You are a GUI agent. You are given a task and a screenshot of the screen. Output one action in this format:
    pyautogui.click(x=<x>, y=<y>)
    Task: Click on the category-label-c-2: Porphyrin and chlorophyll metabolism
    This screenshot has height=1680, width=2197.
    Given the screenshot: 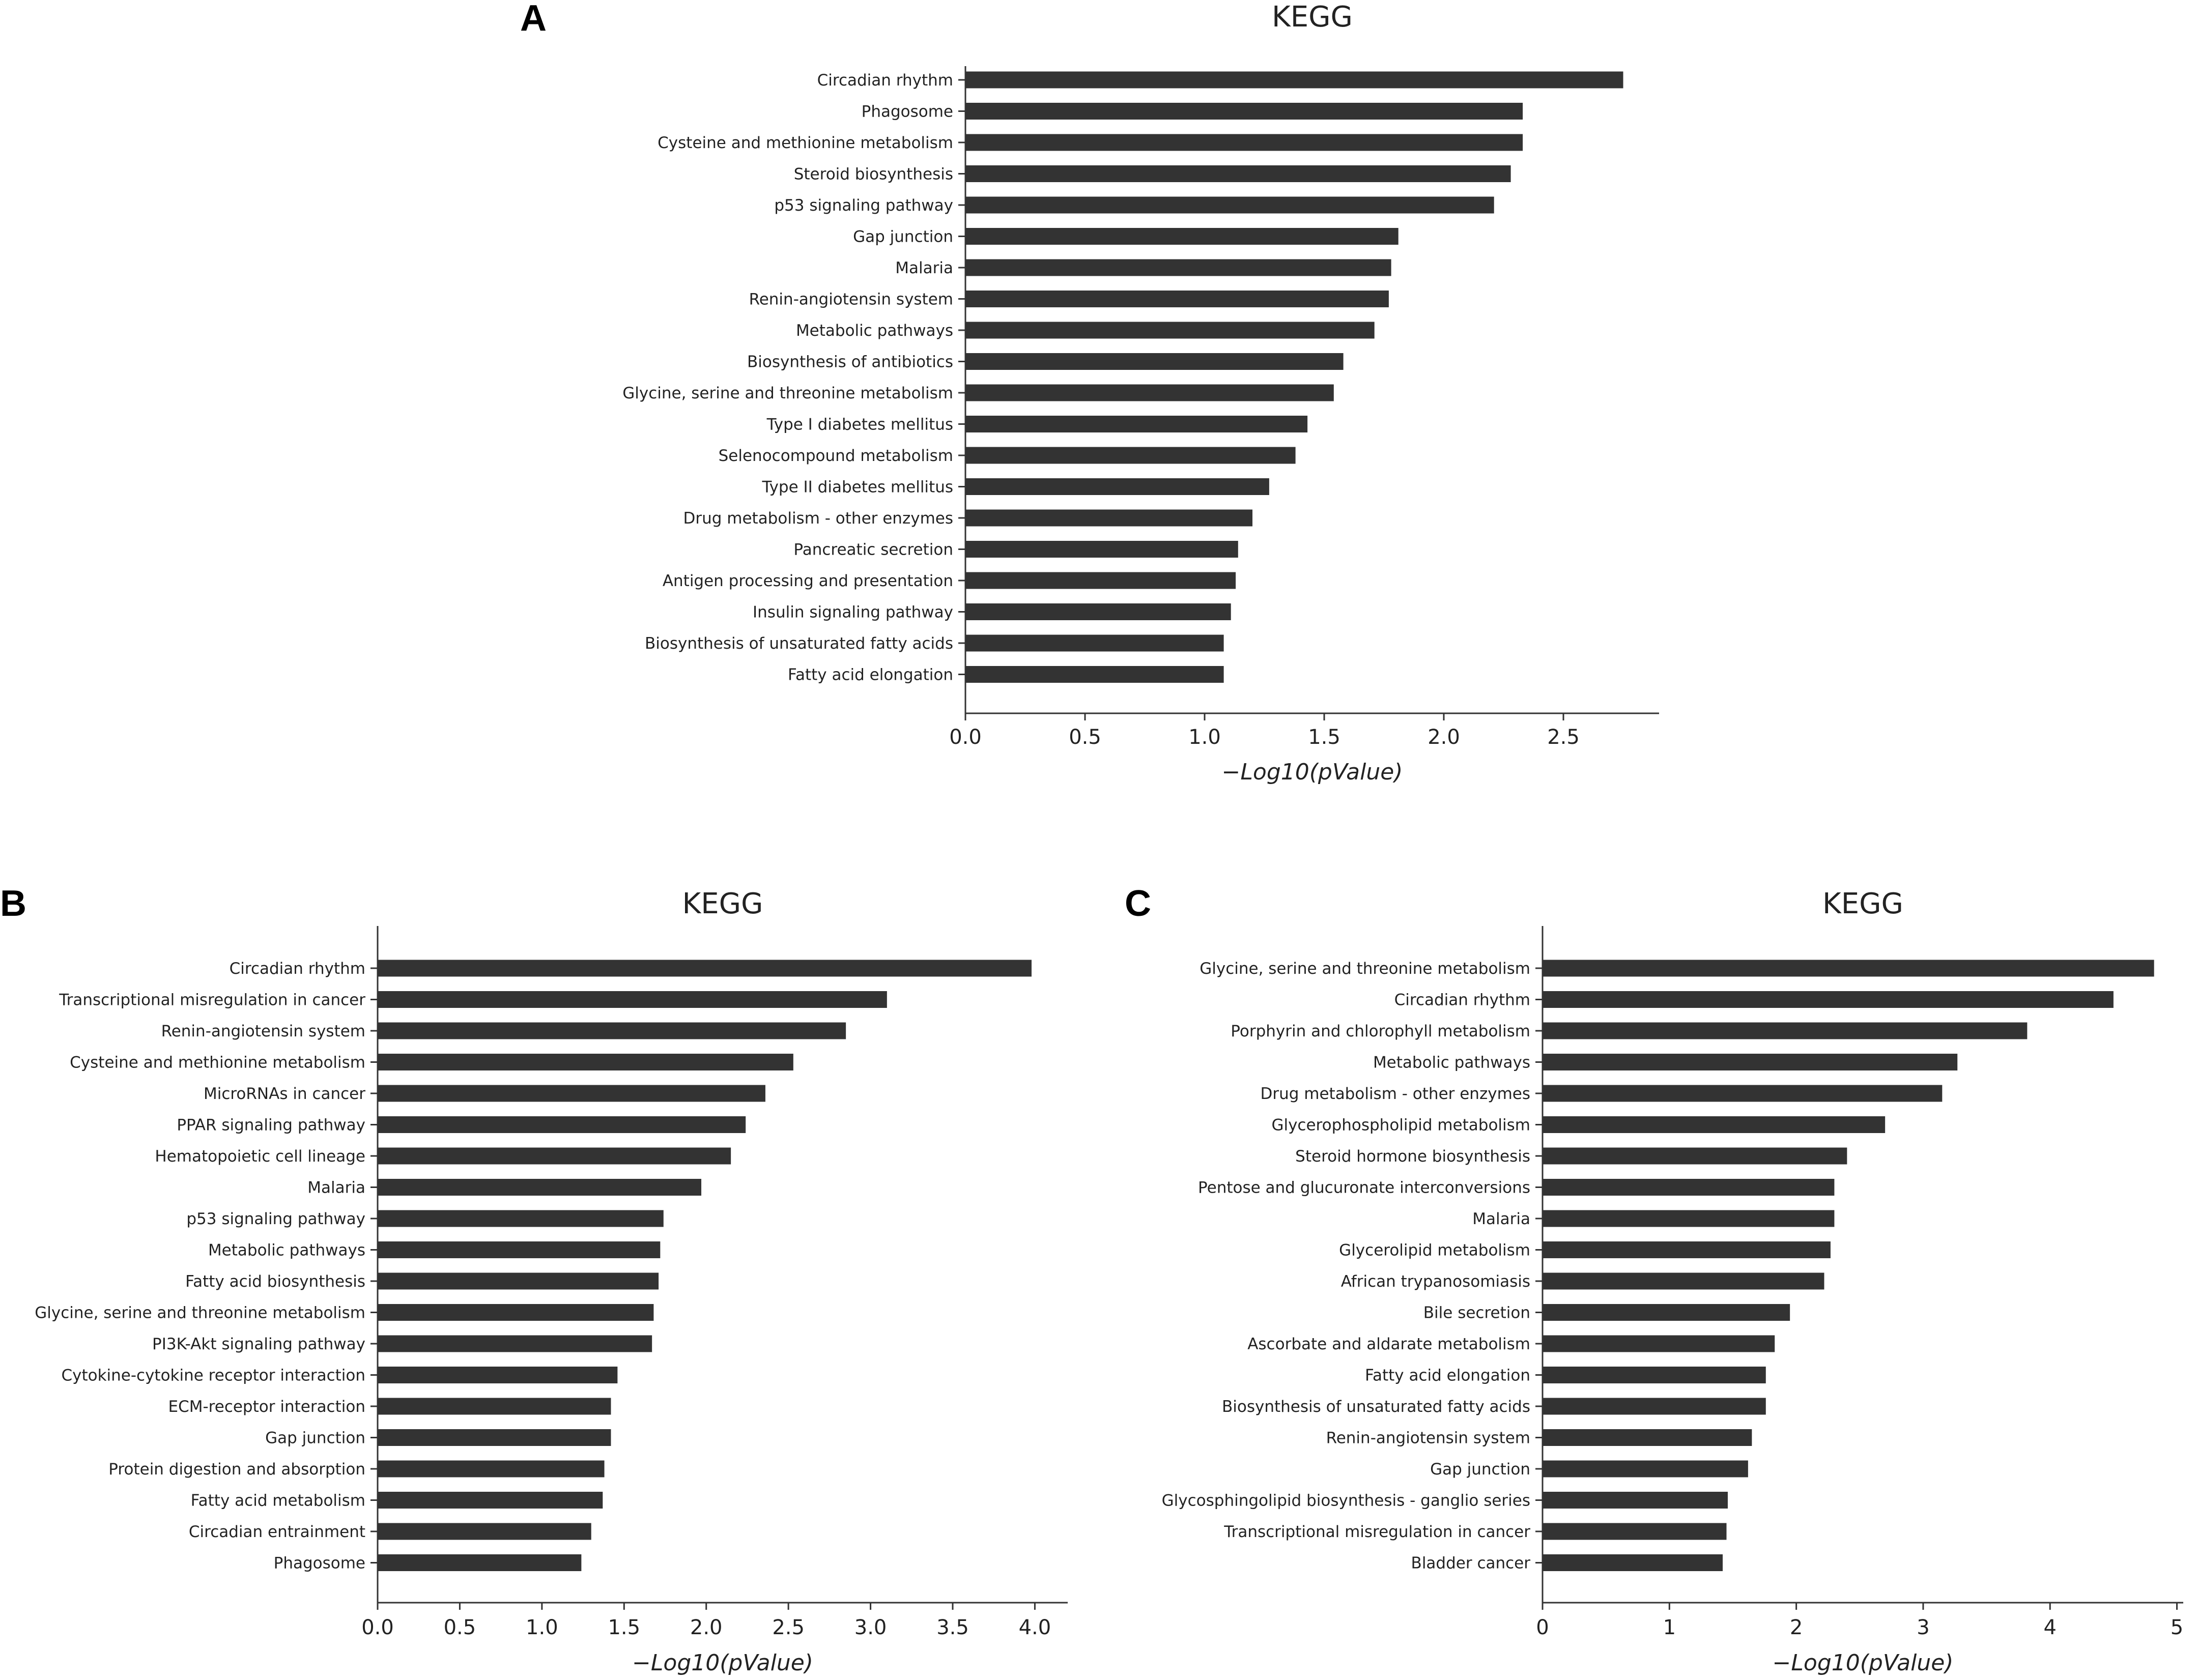 What is the action you would take?
    pyautogui.click(x=1381, y=1031)
    